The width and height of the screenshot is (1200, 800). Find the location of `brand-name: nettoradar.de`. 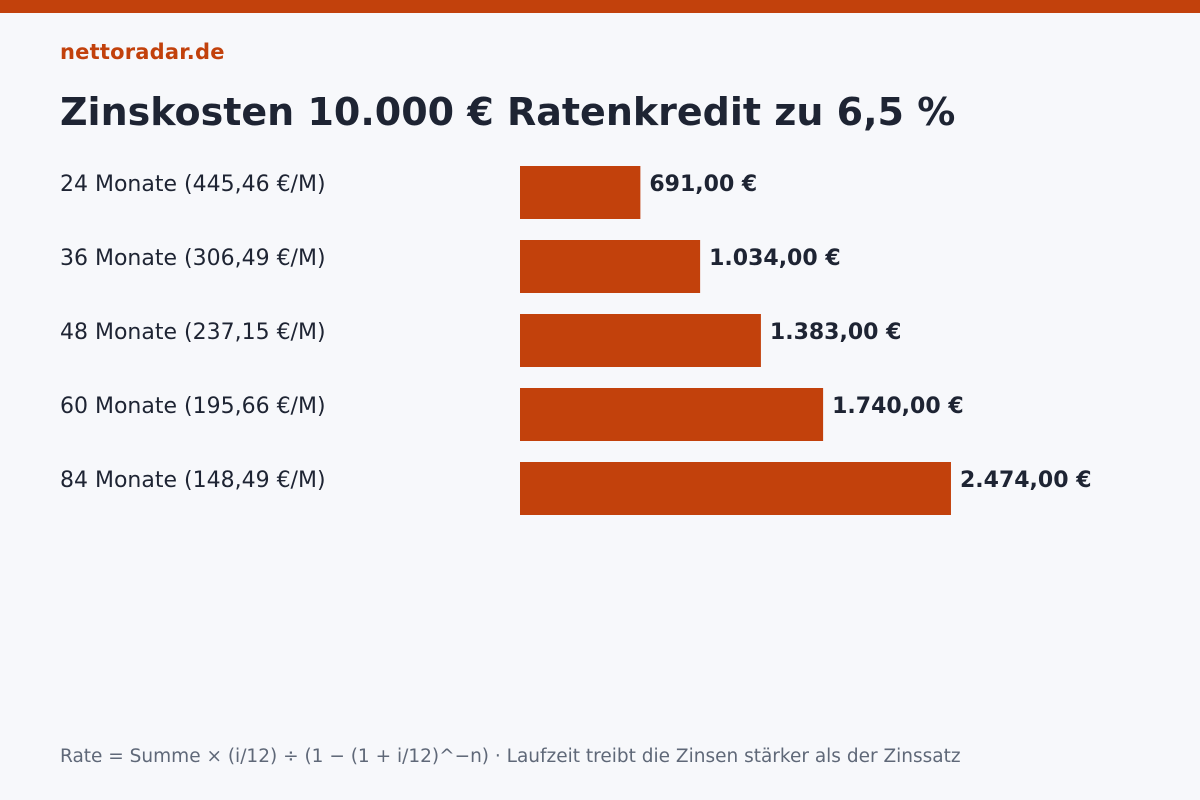

brand-name: nettoradar.de is located at coordinates (142, 52).